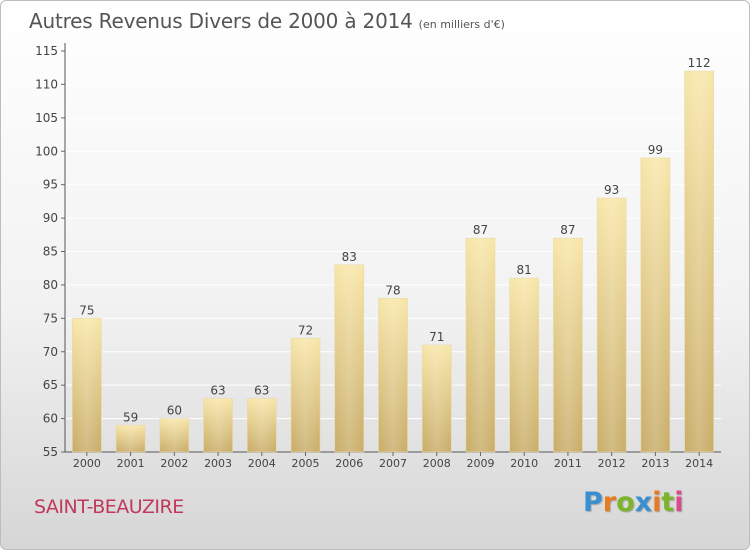 Image resolution: width=750 pixels, height=550 pixels. I want to click on y-tick-label: 100, so click(46, 151).